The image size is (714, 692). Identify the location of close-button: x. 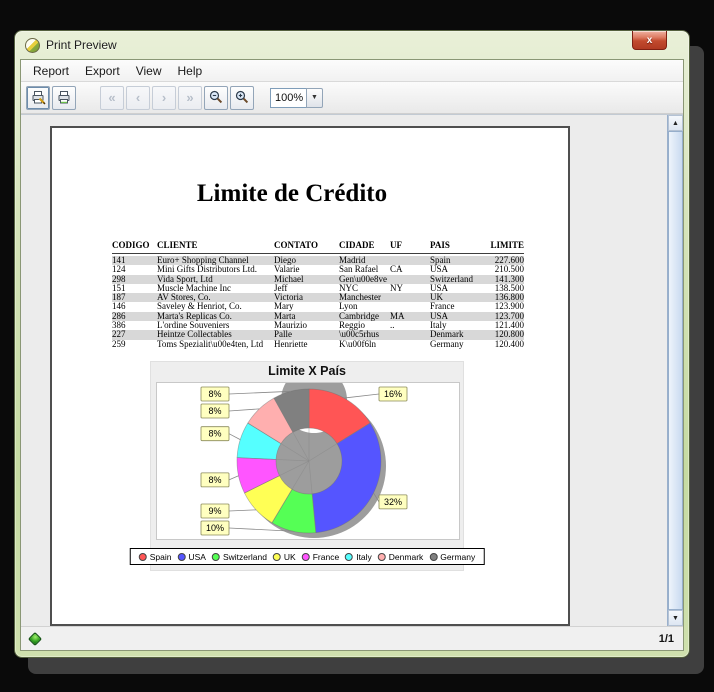
(649, 40).